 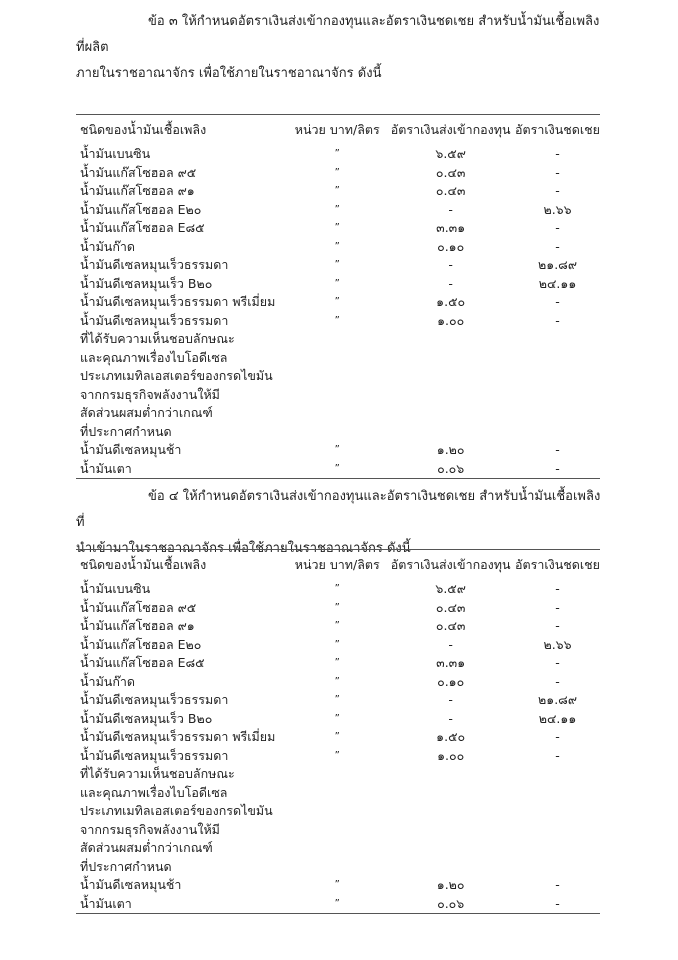 I want to click on table-row: น้ำมันแก๊สโซฮอล ๙๕ ” ๐.๔๓ -, so click(x=338, y=173).